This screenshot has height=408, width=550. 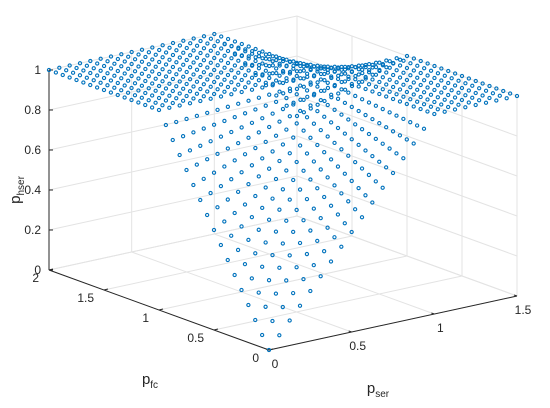 I want to click on y-tick-label: 1, so click(x=145, y=318).